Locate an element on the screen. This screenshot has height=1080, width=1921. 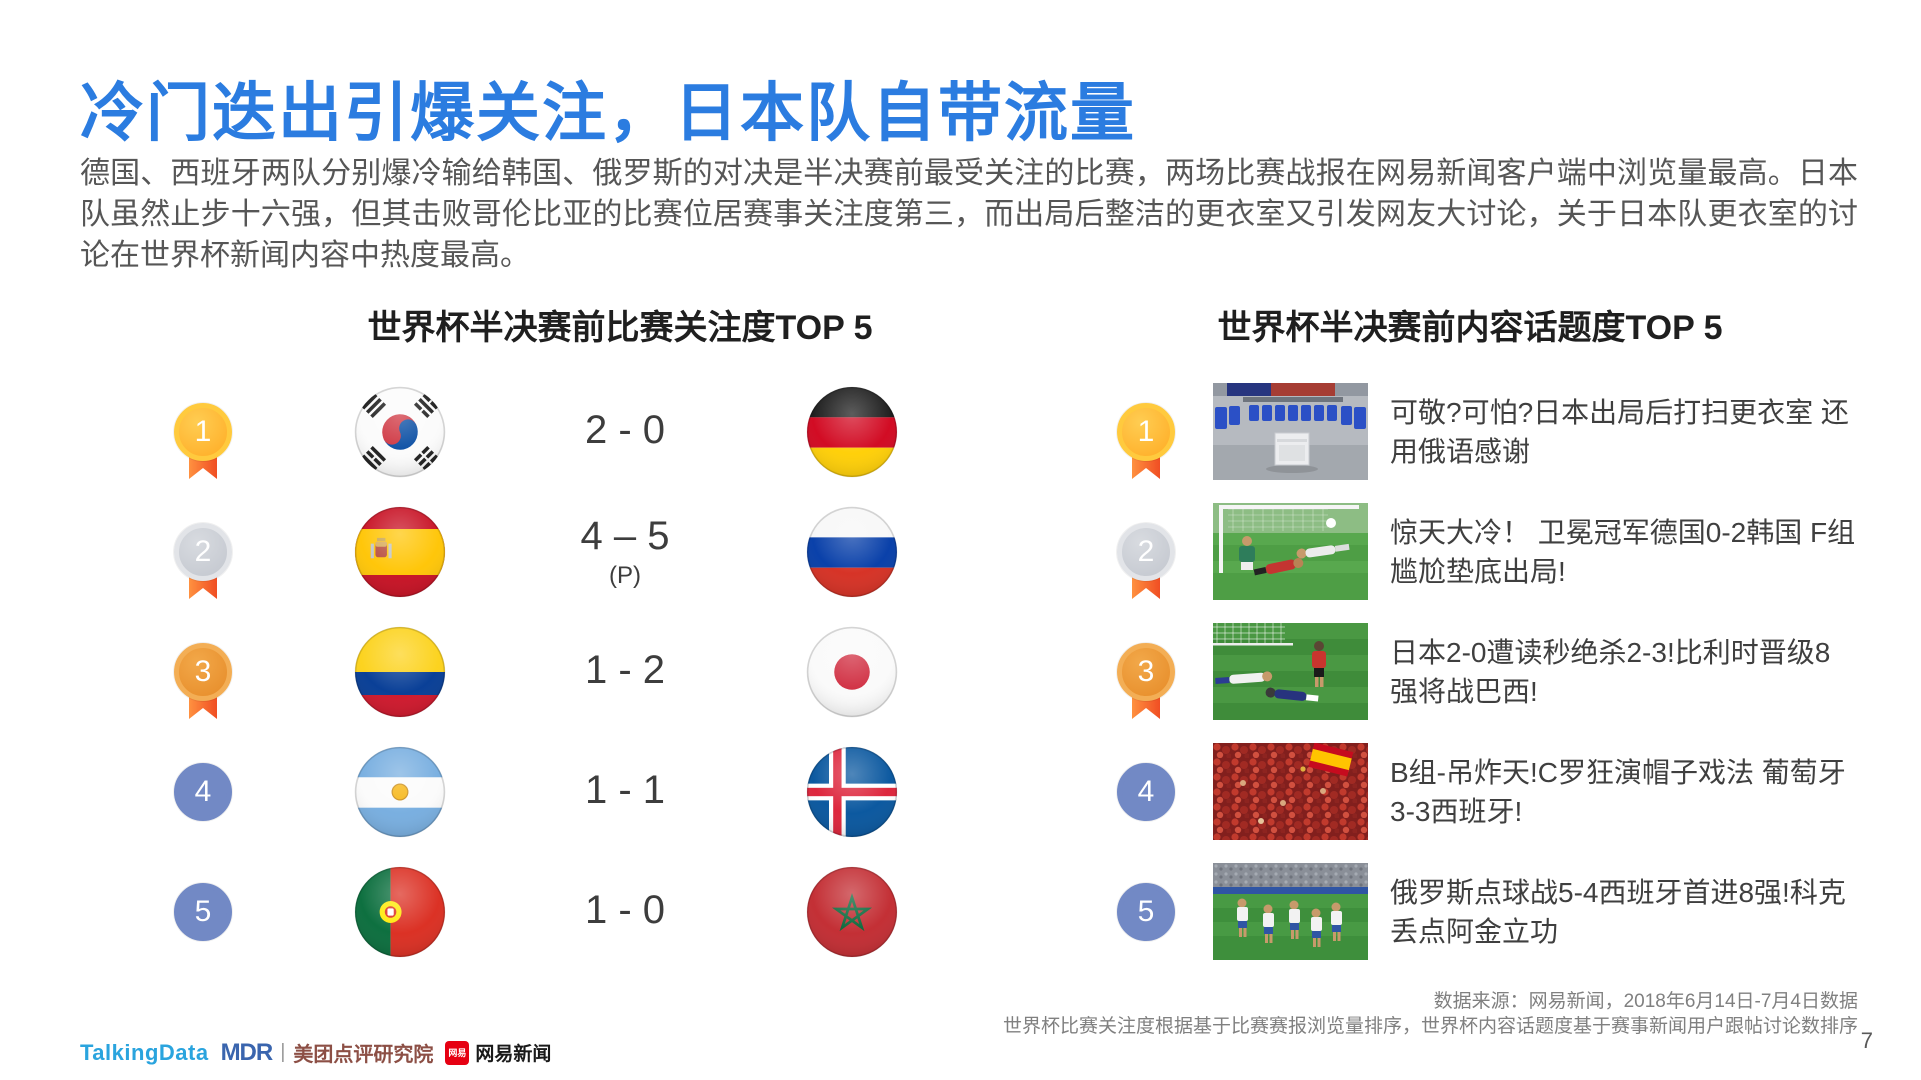
topic-rank-2-medal: 2 is located at coordinates (1146, 561).